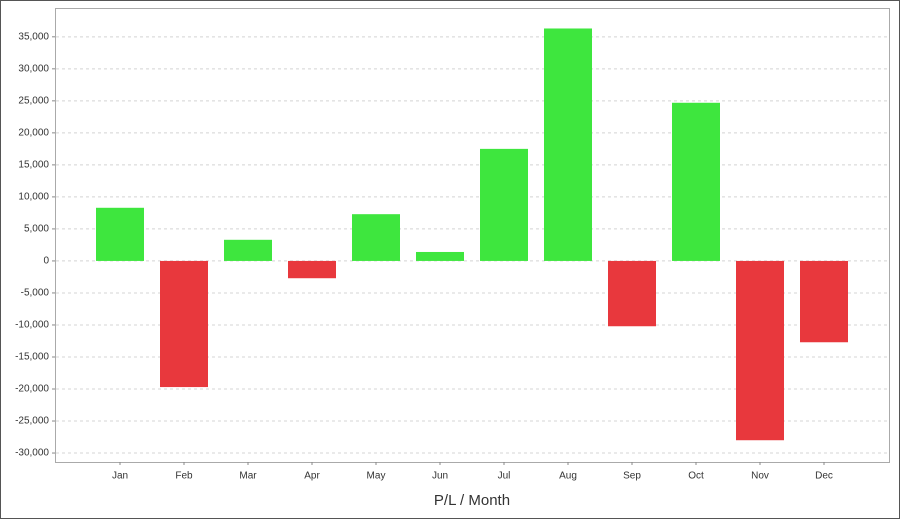 The image size is (900, 519). What do you see at coordinates (440, 476) in the screenshot?
I see `x-tick-label: Jun` at bounding box center [440, 476].